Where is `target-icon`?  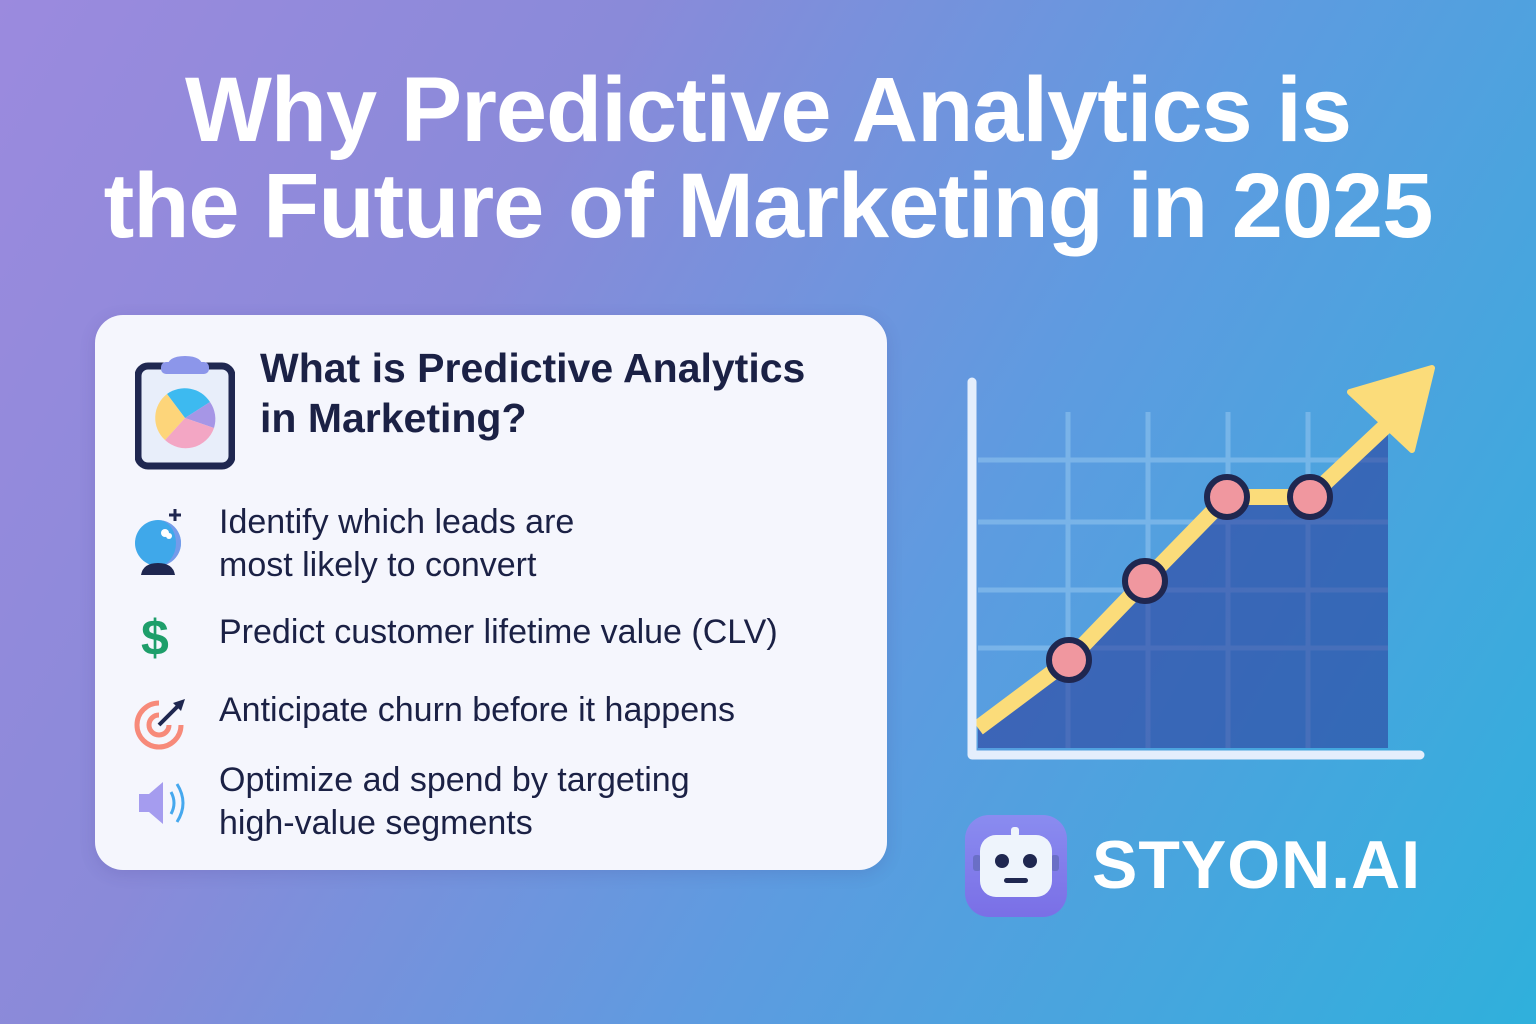
target-icon is located at coordinates (159, 724).